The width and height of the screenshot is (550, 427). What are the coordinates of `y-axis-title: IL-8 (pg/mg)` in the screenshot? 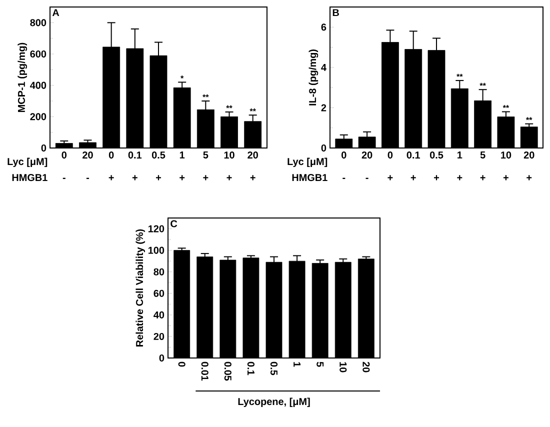 It's located at (313, 77).